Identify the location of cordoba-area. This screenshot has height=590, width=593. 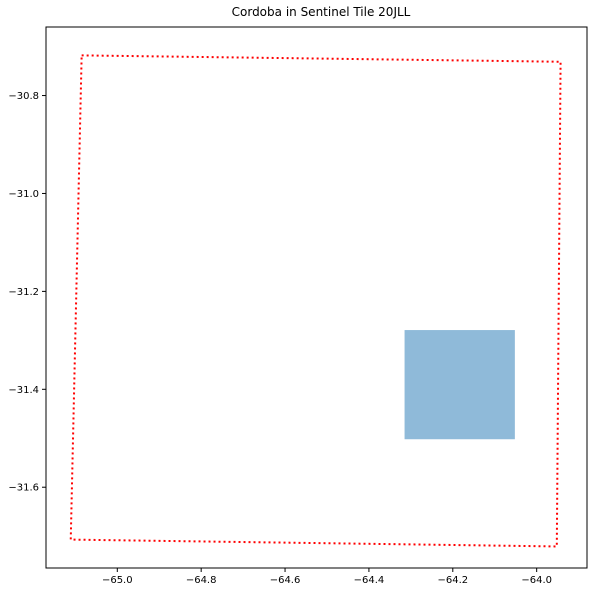
(459, 385).